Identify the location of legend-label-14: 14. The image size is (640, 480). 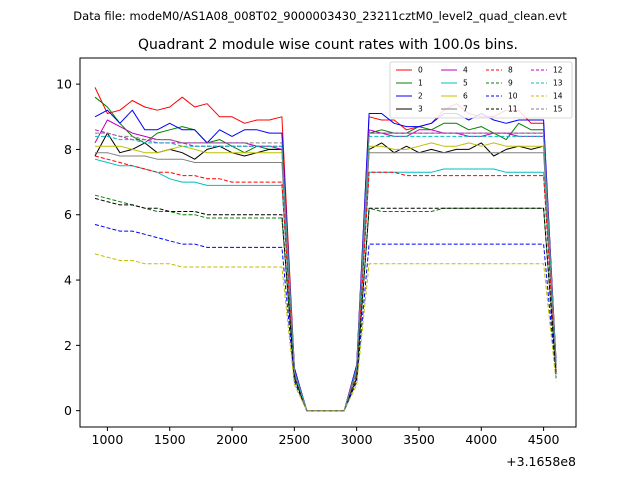
(558, 96).